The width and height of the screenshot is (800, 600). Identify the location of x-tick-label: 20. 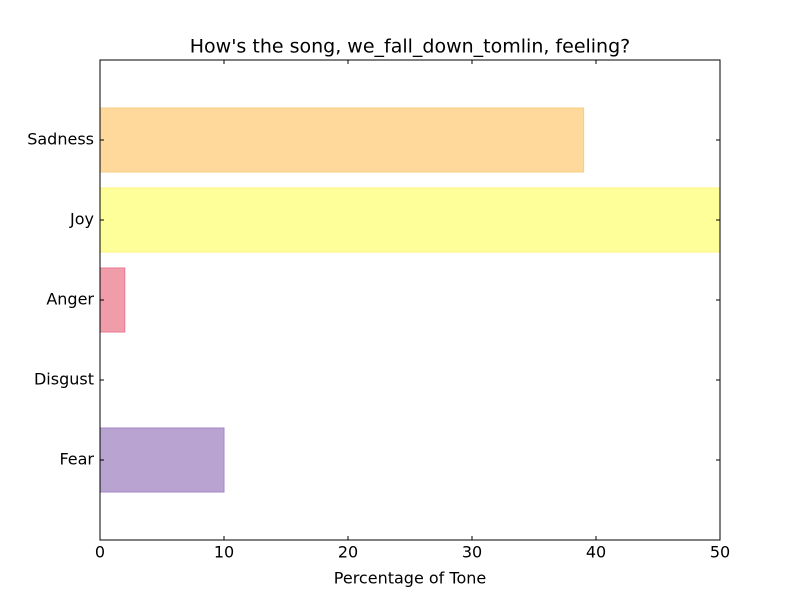
(348, 552).